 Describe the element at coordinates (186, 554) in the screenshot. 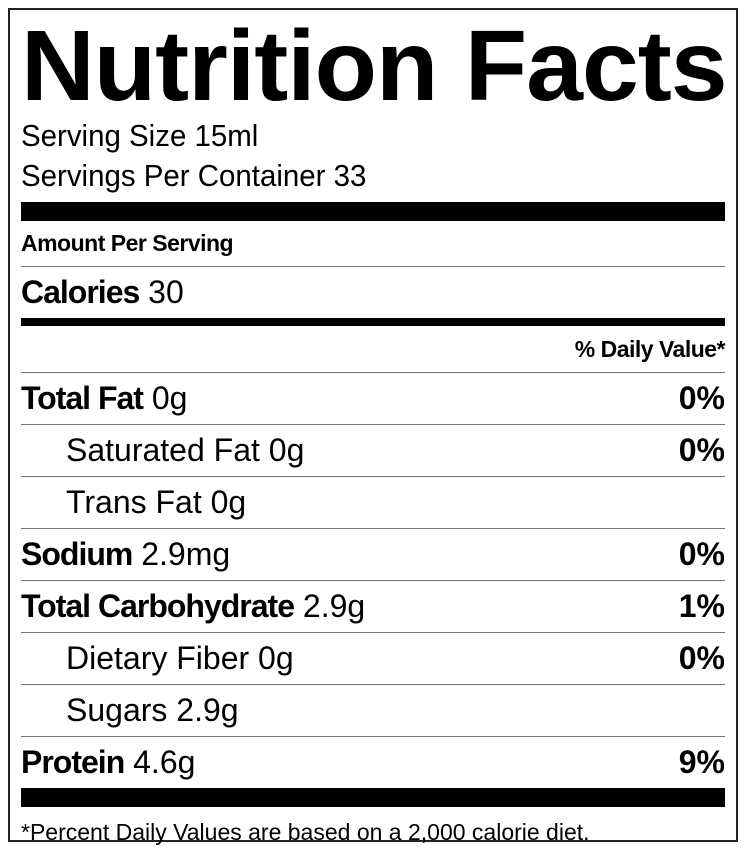

I see `nutrient-amount: 2.9mg` at that location.